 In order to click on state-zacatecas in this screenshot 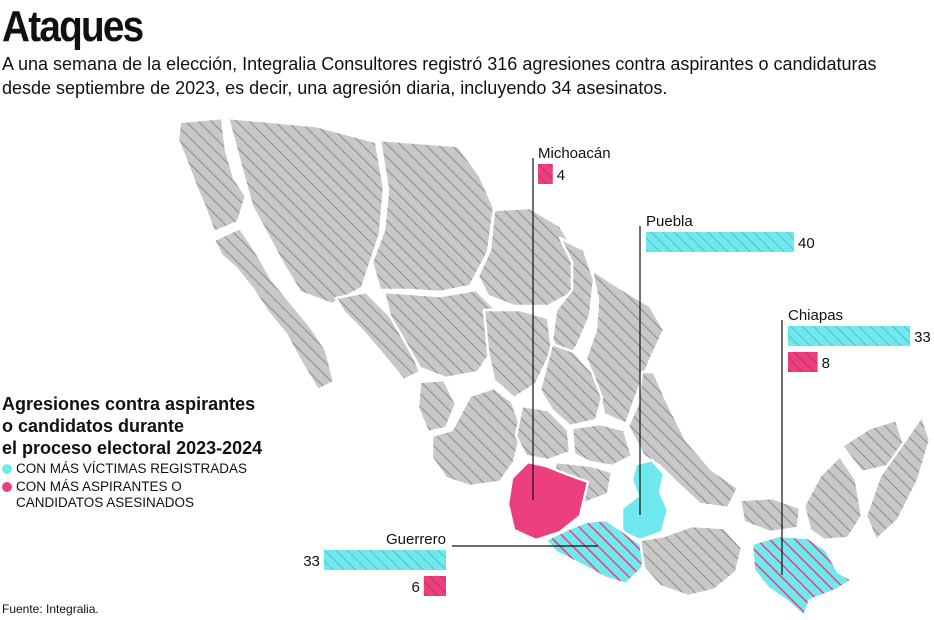, I will do `click(518, 354)`.